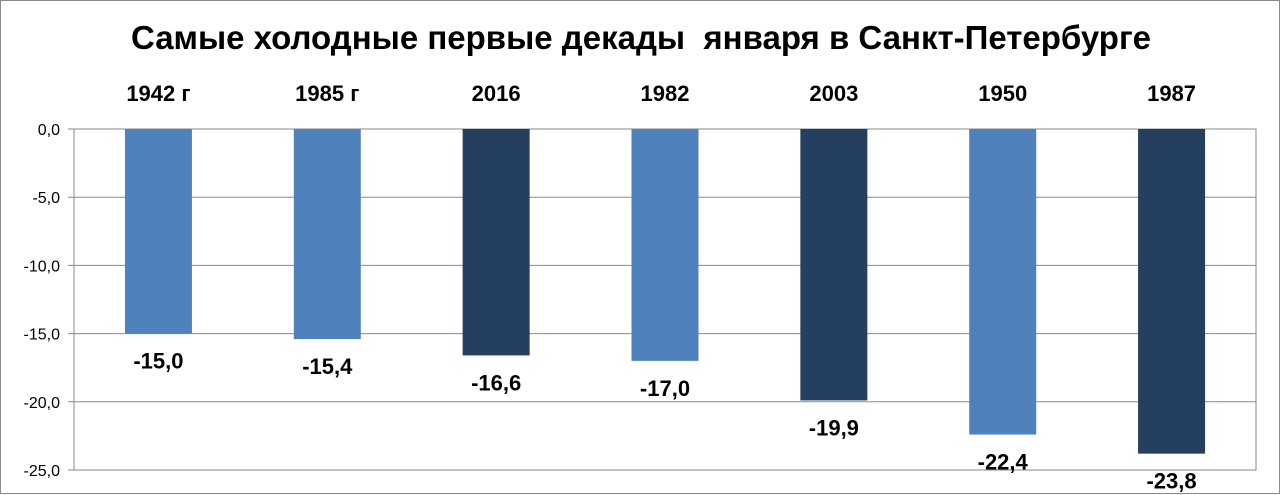 The height and width of the screenshot is (495, 1280). What do you see at coordinates (834, 427) in the screenshot?
I see `data-label: -19,9` at bounding box center [834, 427].